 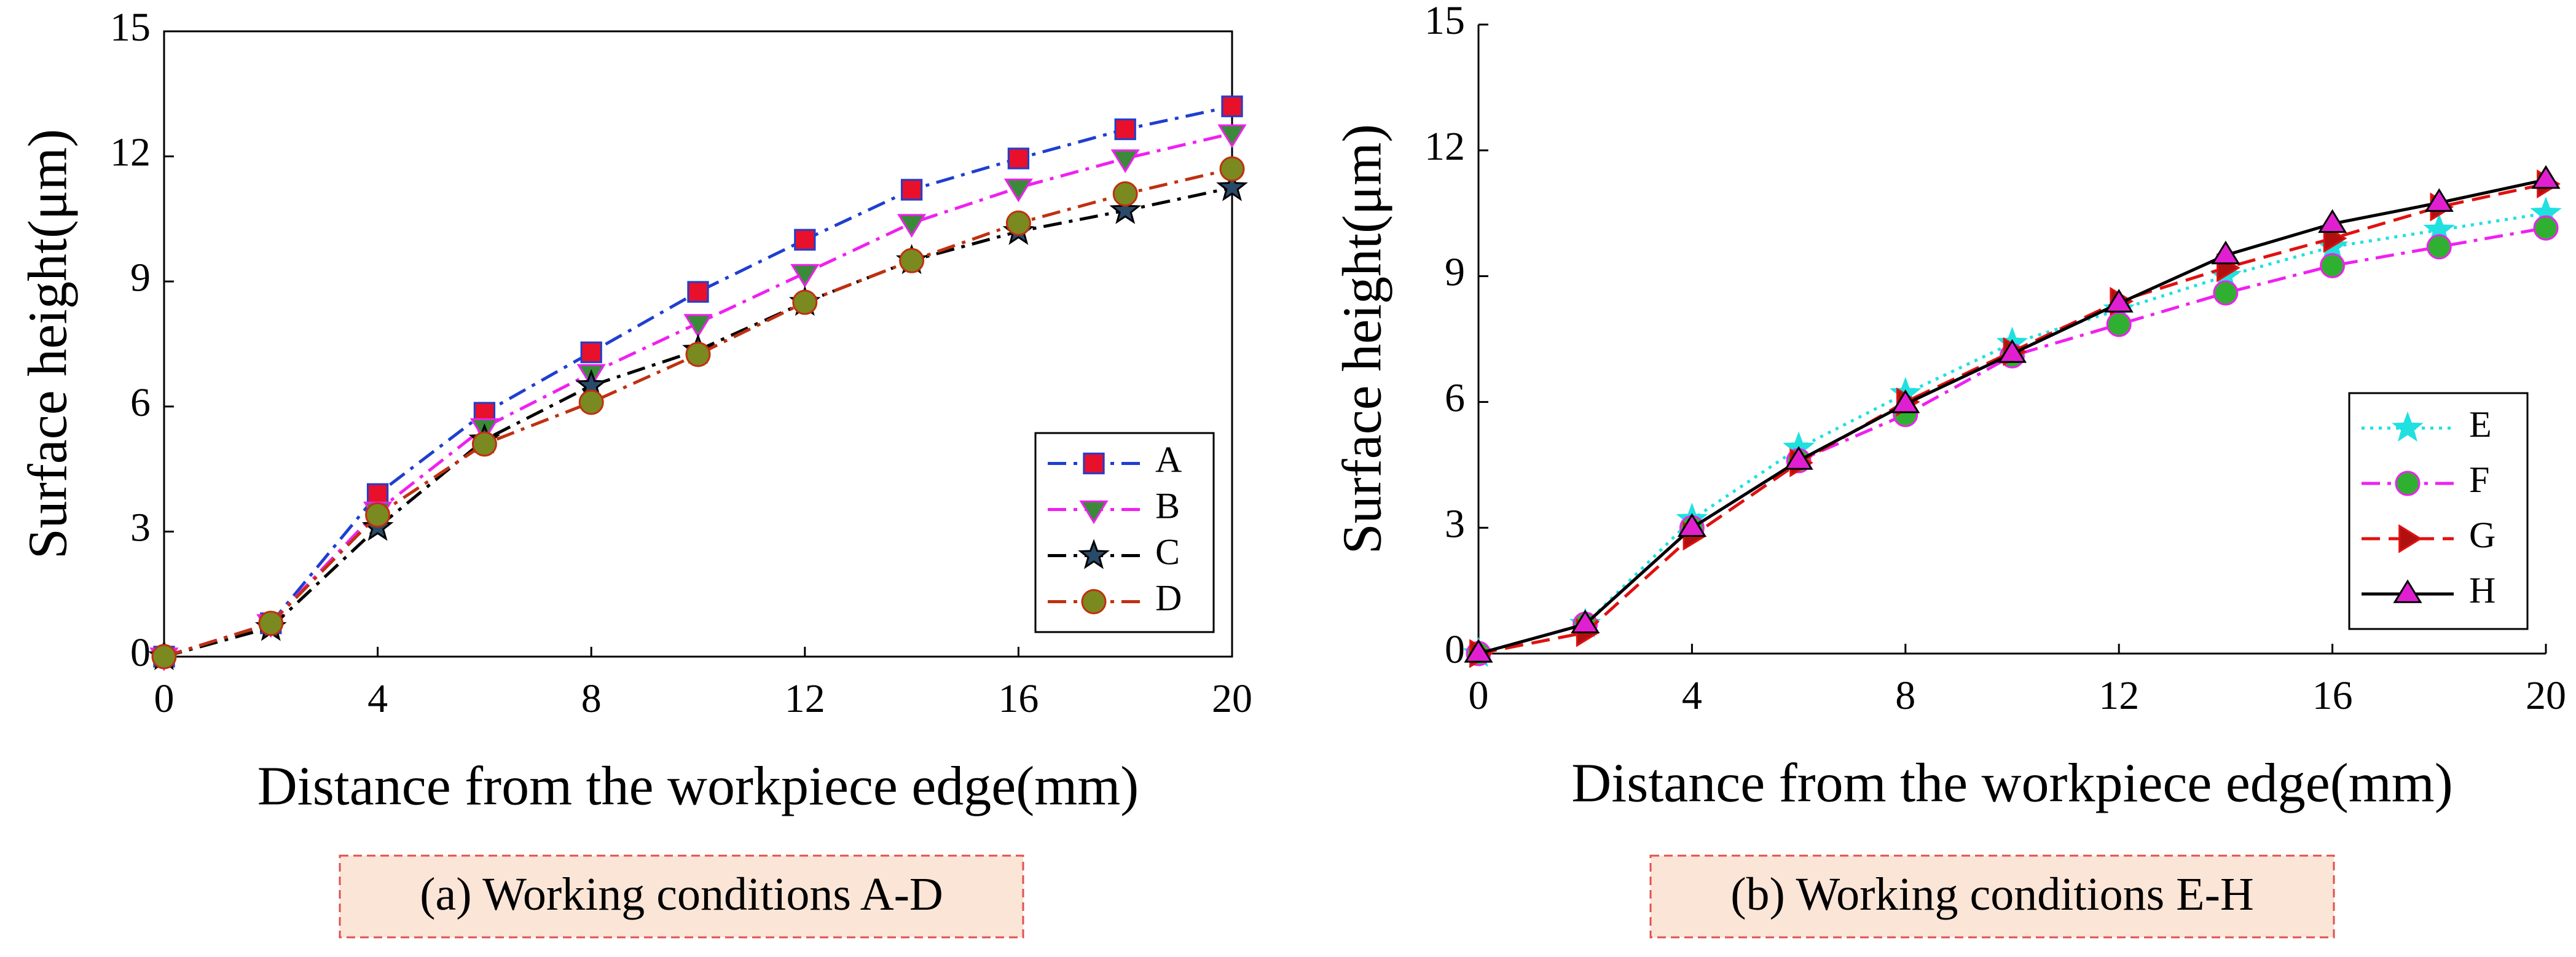 I want to click on legend-label: B, so click(x=1167, y=505).